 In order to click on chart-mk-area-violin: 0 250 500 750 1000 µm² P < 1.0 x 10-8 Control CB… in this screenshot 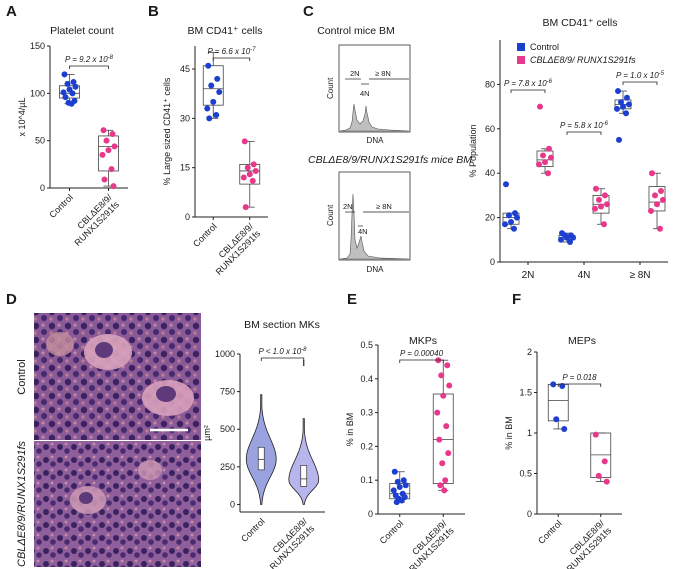, I will do `click(263, 458)`.